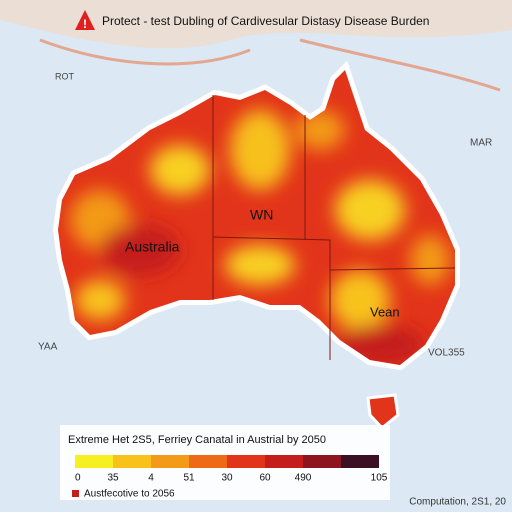 The image size is (512, 517). I want to click on northern-land, so click(256, 24).